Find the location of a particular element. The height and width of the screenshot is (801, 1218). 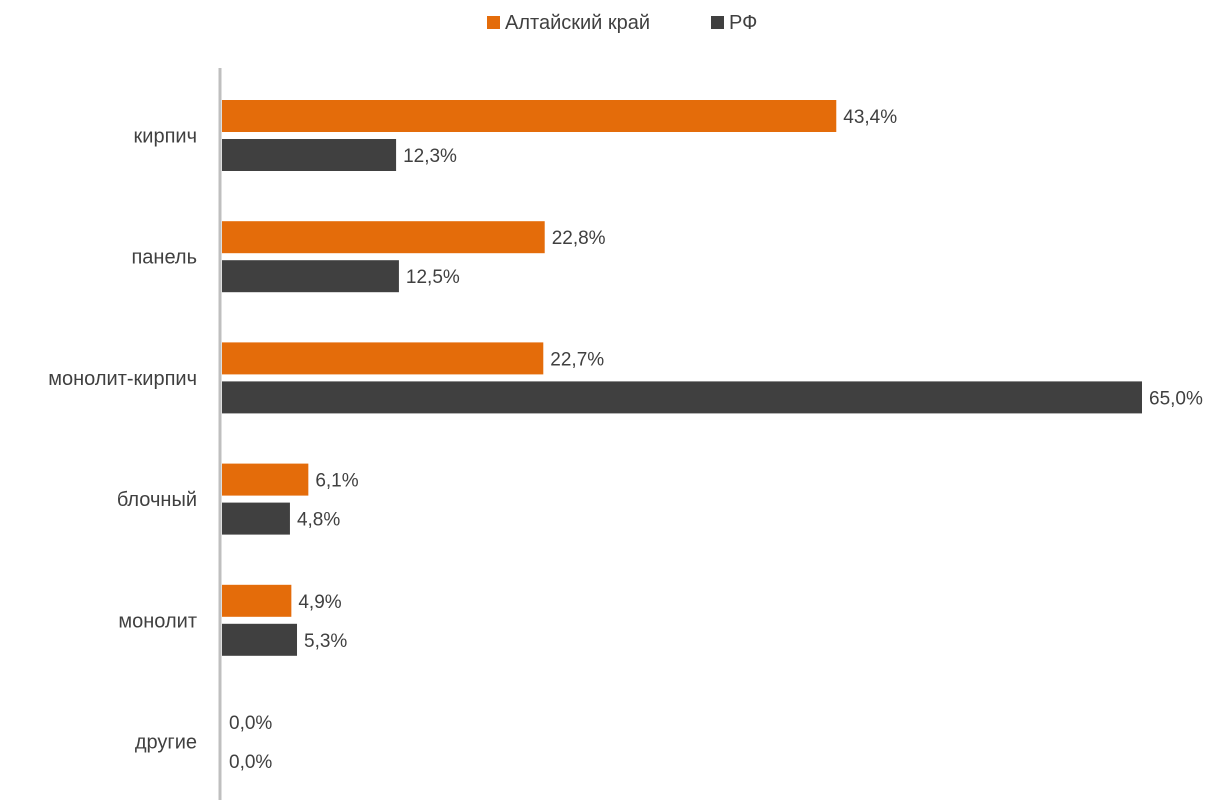

legend-label-1: РФ is located at coordinates (743, 23).